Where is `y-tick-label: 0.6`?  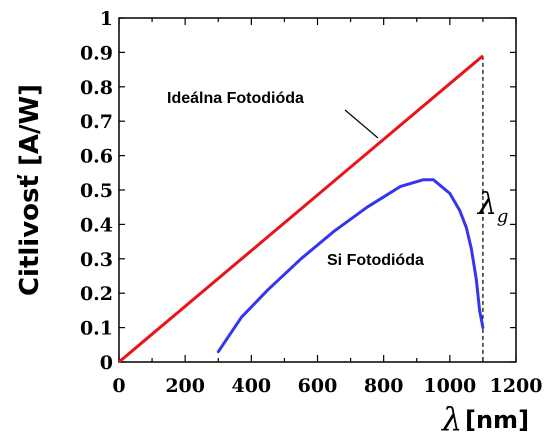
y-tick-label: 0.6 is located at coordinates (96, 157).